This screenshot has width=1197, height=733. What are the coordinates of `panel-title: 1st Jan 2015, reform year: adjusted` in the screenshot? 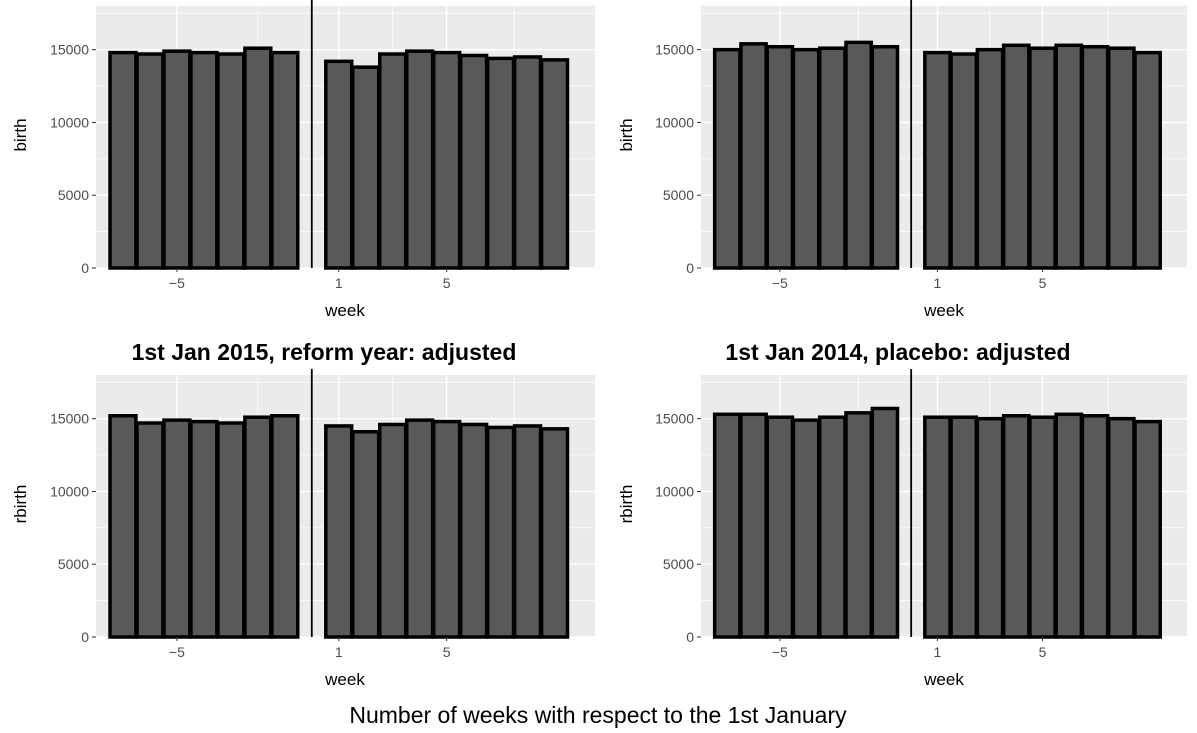 It's located at (324, 352).